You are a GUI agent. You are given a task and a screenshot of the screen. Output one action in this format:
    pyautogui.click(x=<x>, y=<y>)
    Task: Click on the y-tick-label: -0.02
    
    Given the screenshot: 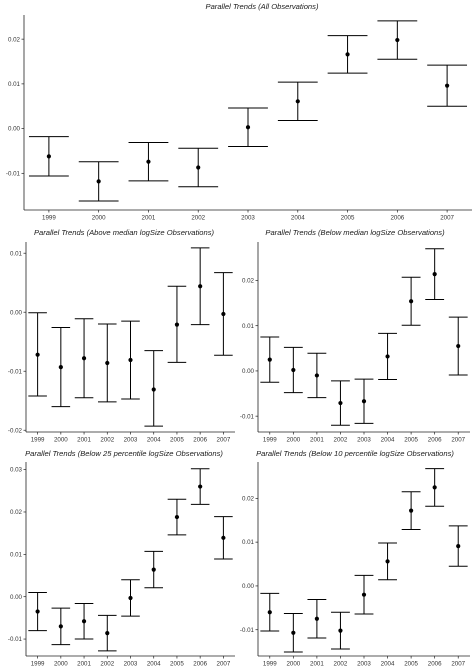 What is the action you would take?
    pyautogui.click(x=15, y=430)
    